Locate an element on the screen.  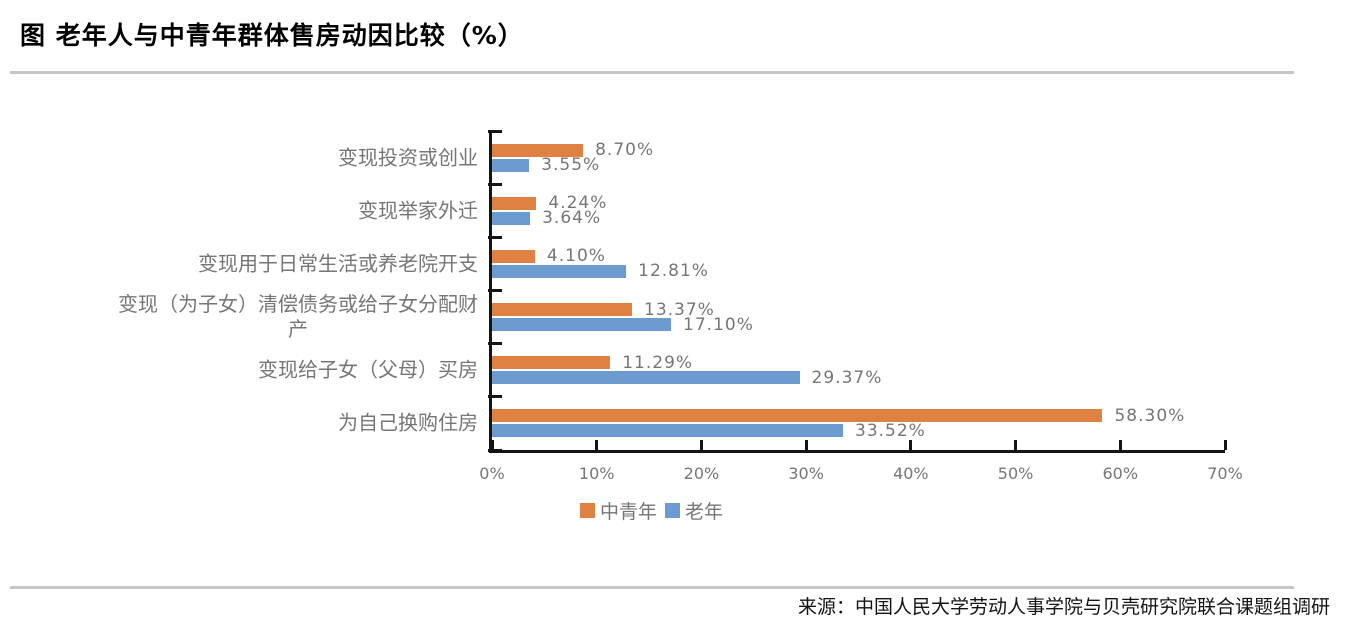
value-label: 33.52% is located at coordinates (890, 430).